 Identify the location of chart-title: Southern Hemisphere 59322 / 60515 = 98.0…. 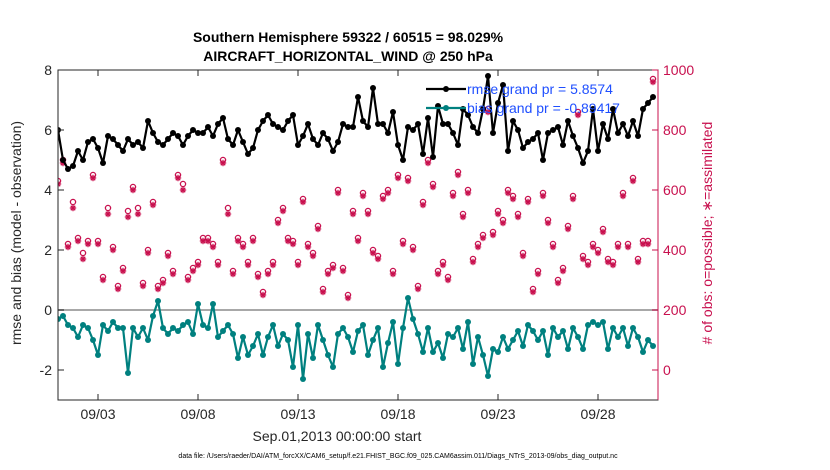
(348, 37).